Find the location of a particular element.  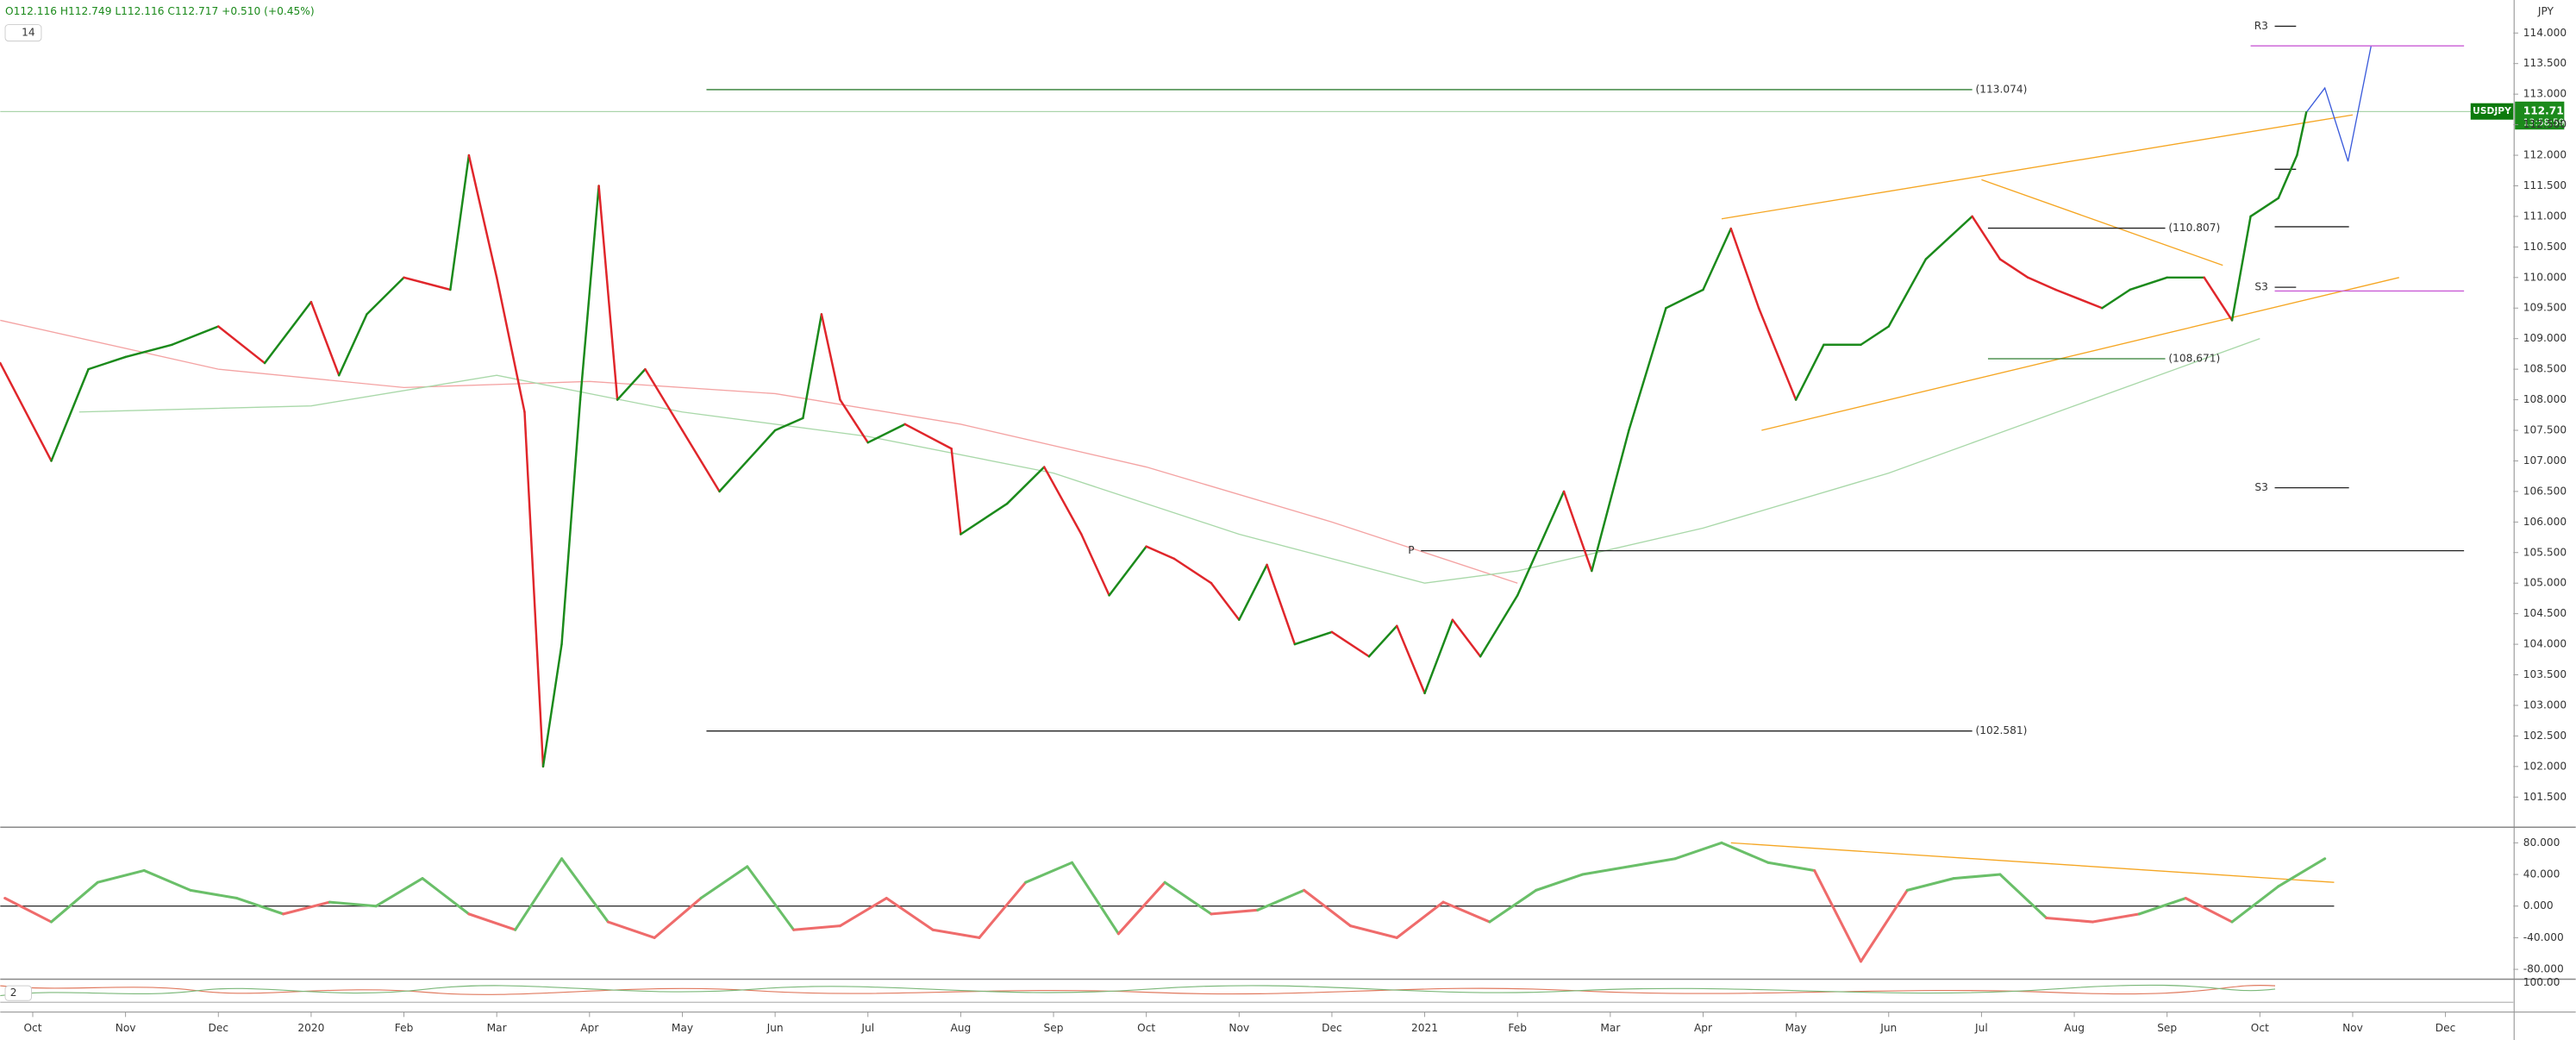

level-label: P is located at coordinates (1411, 550).